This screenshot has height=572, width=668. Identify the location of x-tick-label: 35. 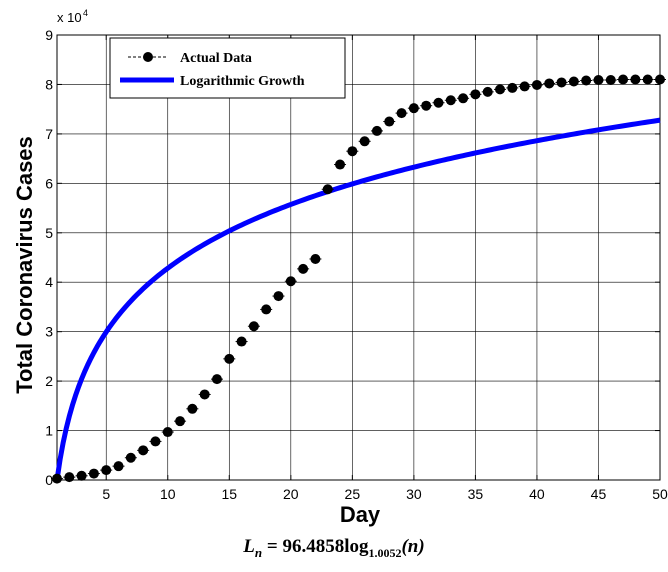
(476, 494).